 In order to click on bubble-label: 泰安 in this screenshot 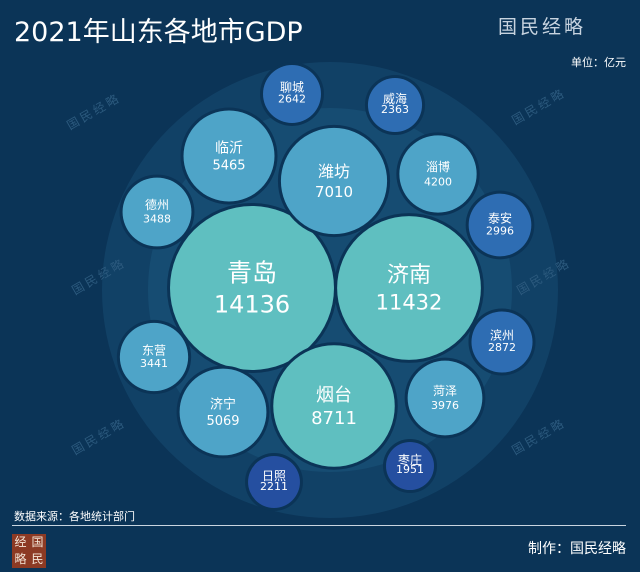, I will do `click(500, 217)`.